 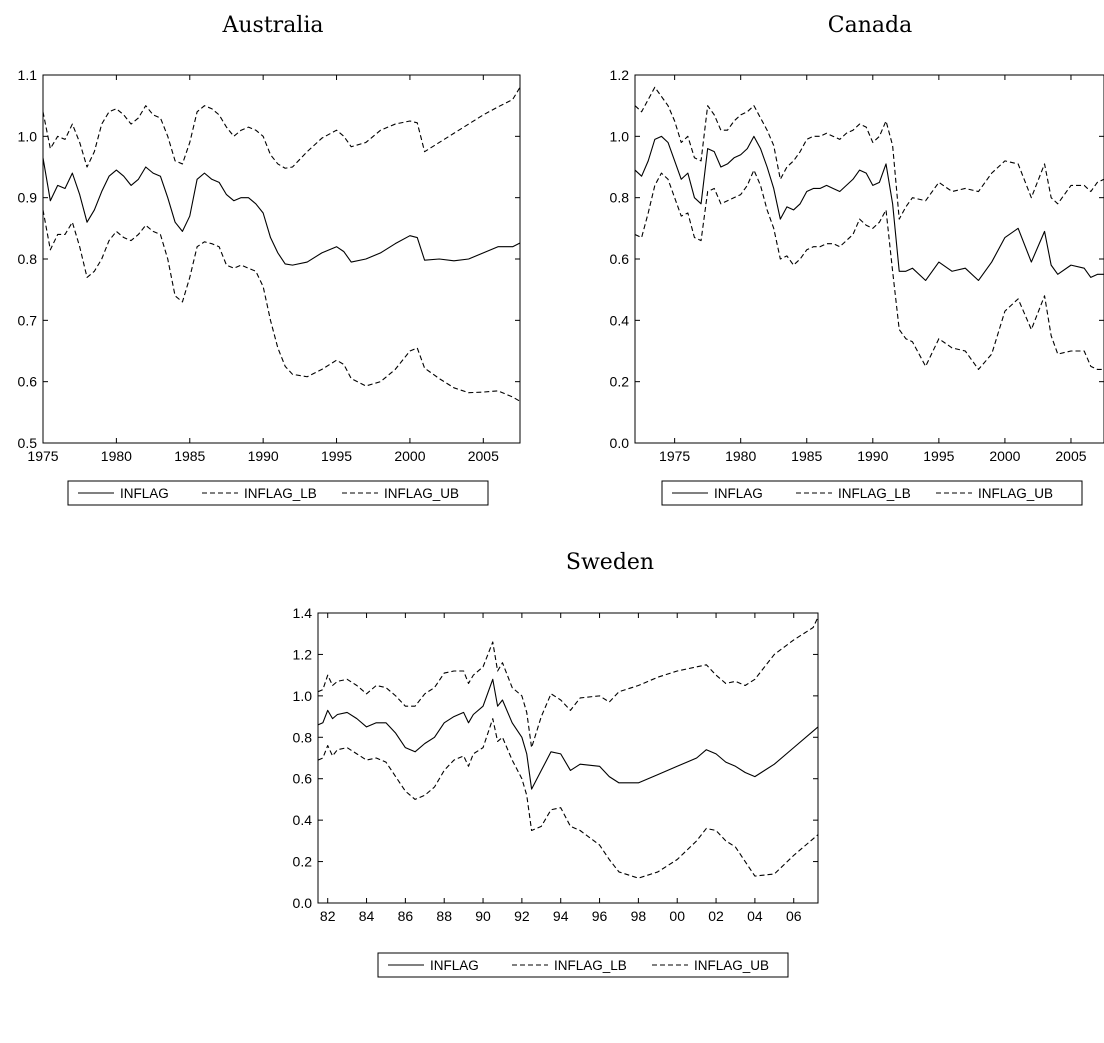 What do you see at coordinates (522, 916) in the screenshot?
I see `x-tick-label: 92` at bounding box center [522, 916].